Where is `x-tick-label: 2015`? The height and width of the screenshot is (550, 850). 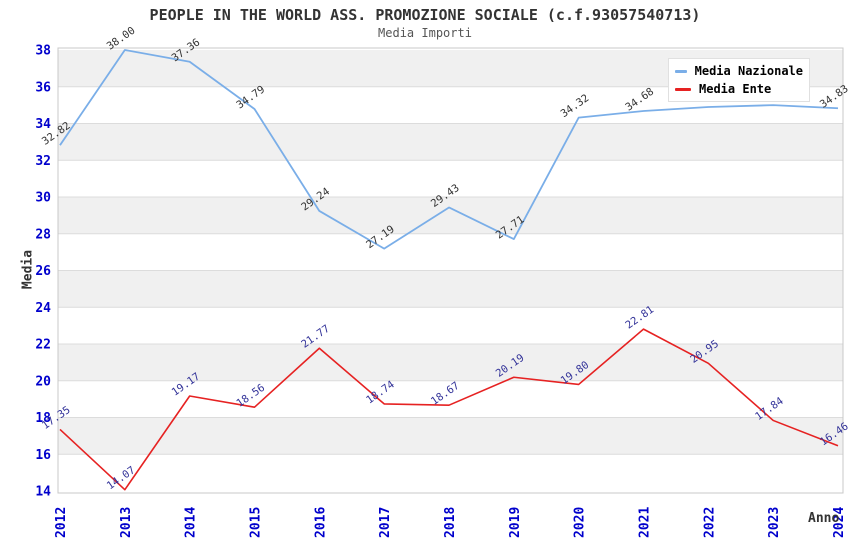 x-tick-label: 2015 is located at coordinates (256, 522).